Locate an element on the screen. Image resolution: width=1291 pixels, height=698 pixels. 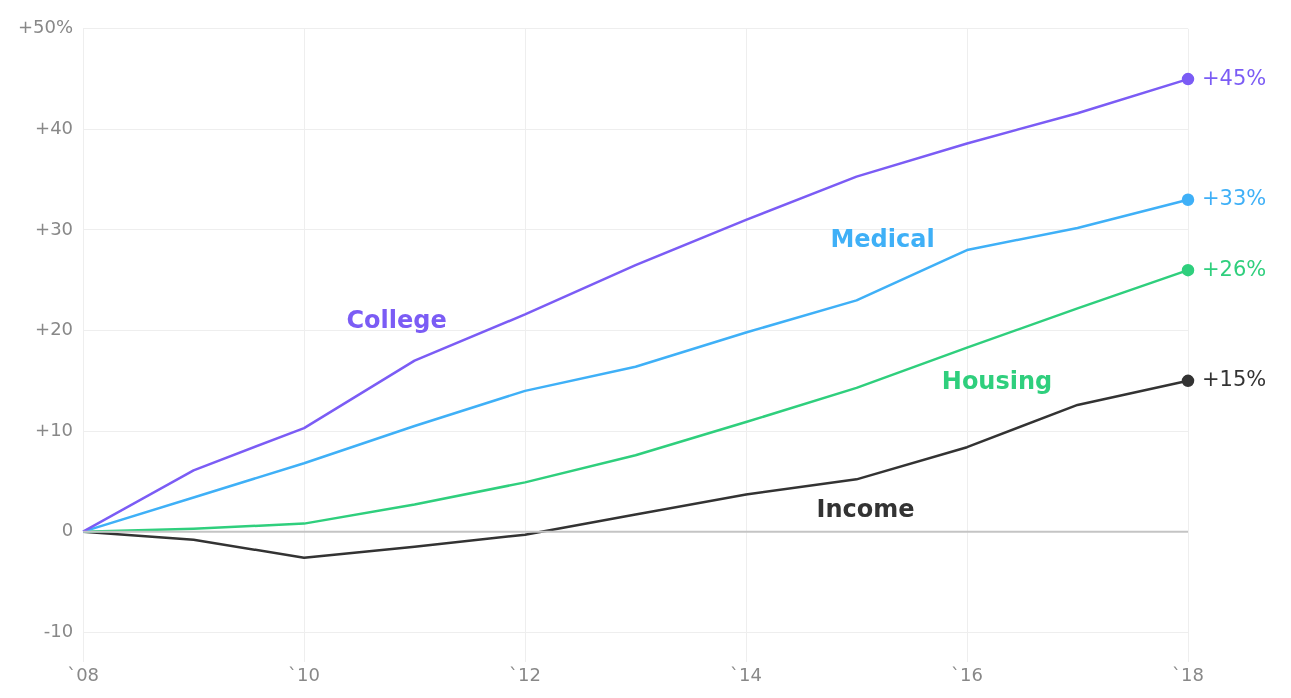
y-tick-label: +50% is located at coordinates (46, 27).